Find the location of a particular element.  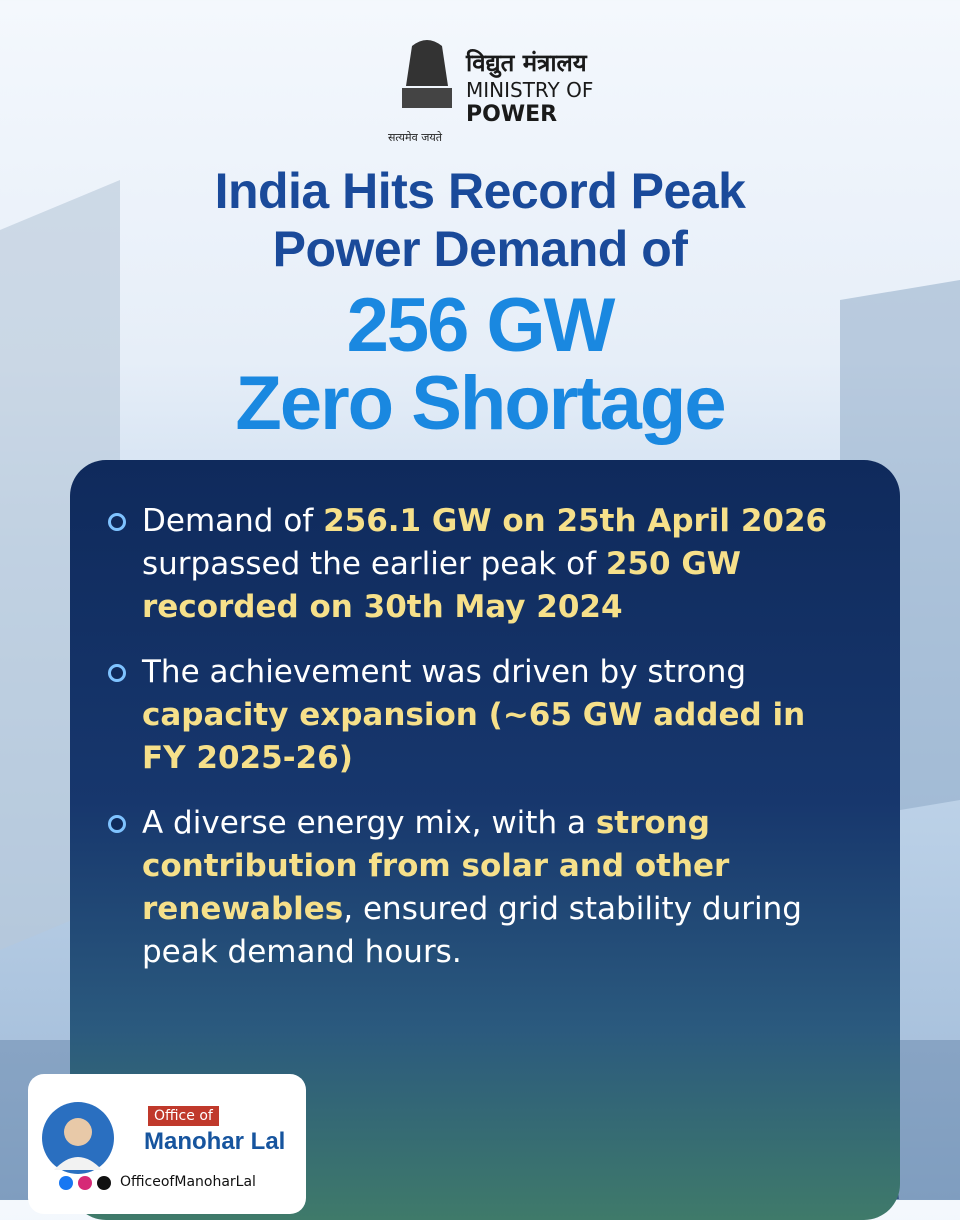

motto: सत्यमेव जयते is located at coordinates (415, 137).